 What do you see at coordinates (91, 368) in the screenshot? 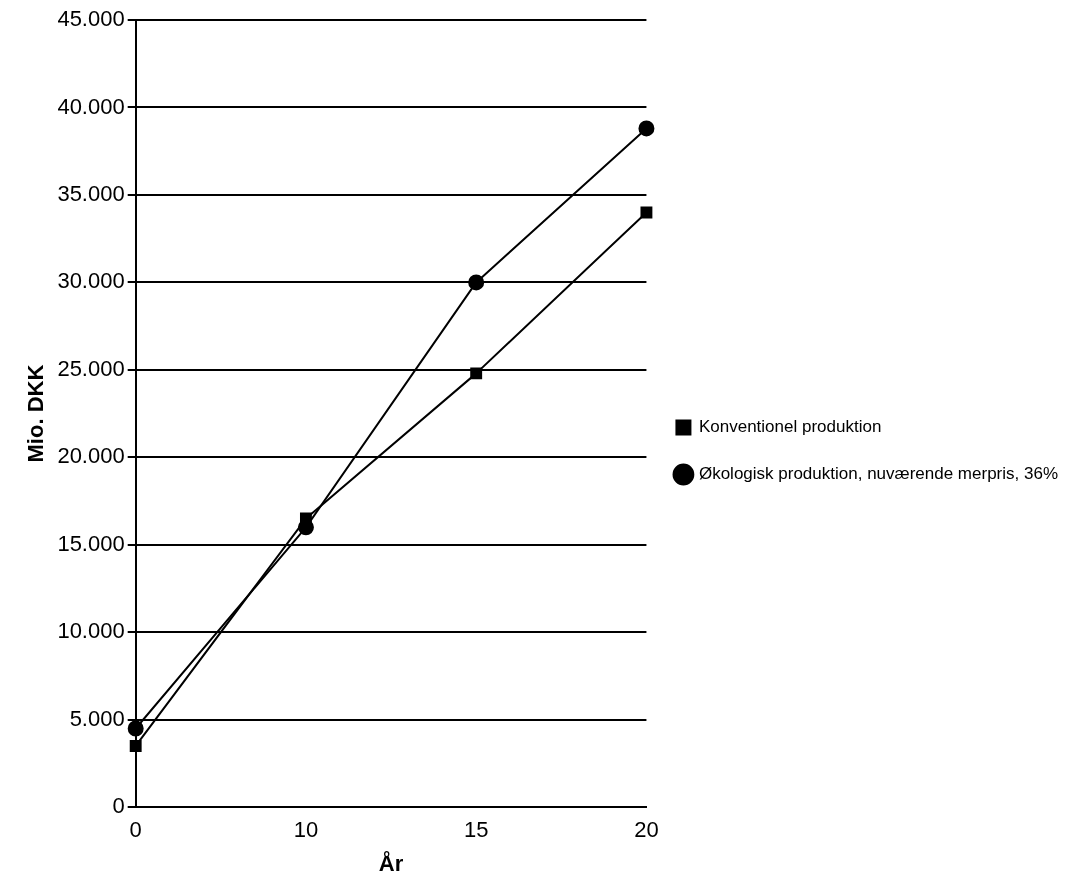
I see `y-tick-label: 25.000` at bounding box center [91, 368].